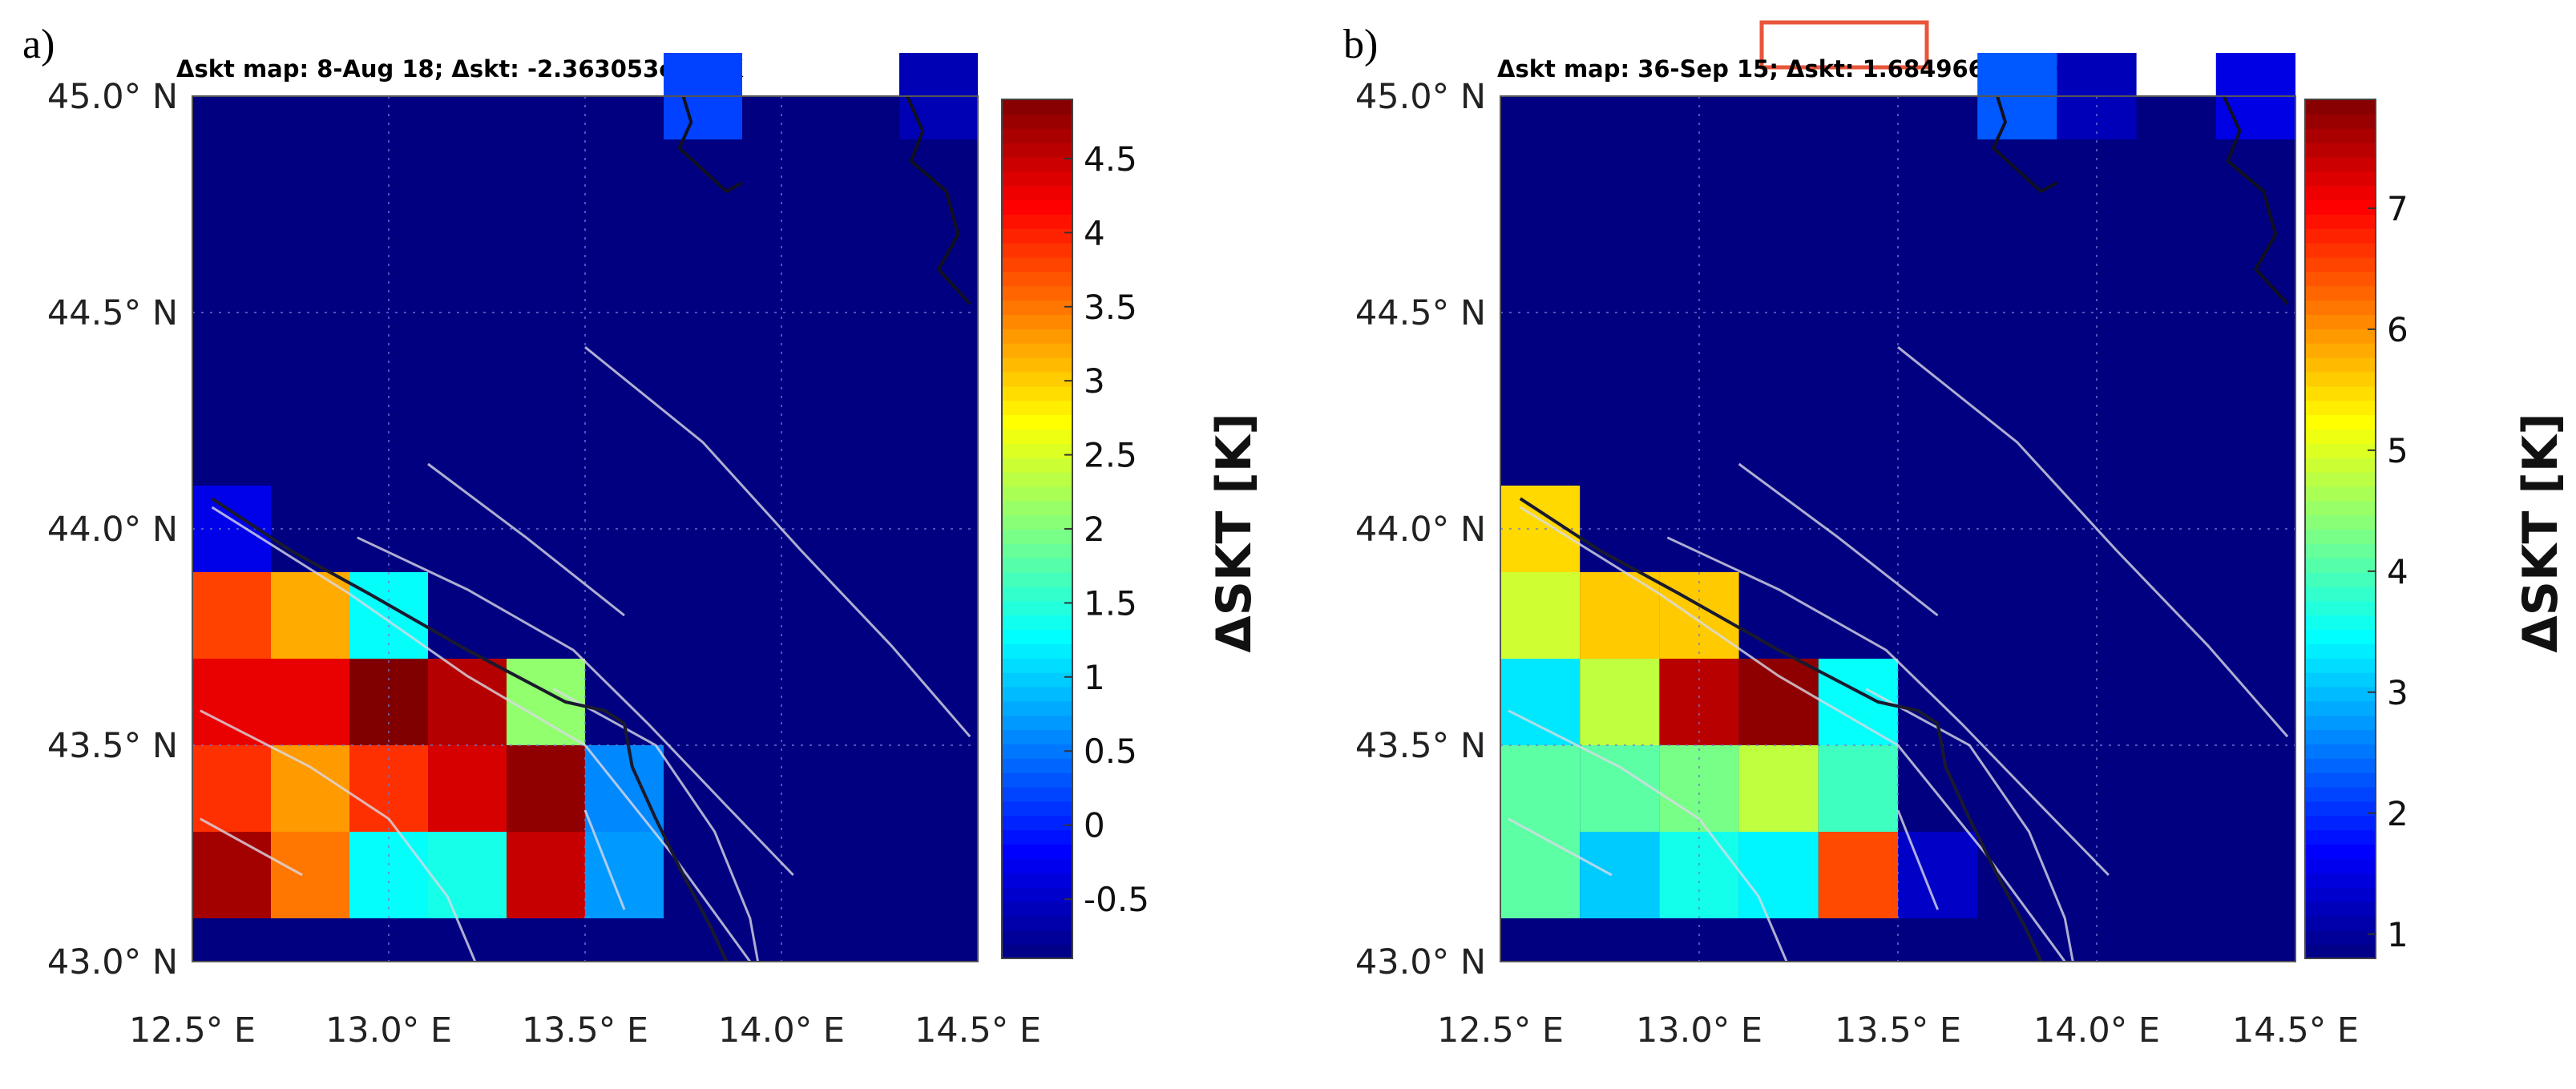  What do you see at coordinates (2398, 813) in the screenshot?
I see `colorbar-tick-label: 2` at bounding box center [2398, 813].